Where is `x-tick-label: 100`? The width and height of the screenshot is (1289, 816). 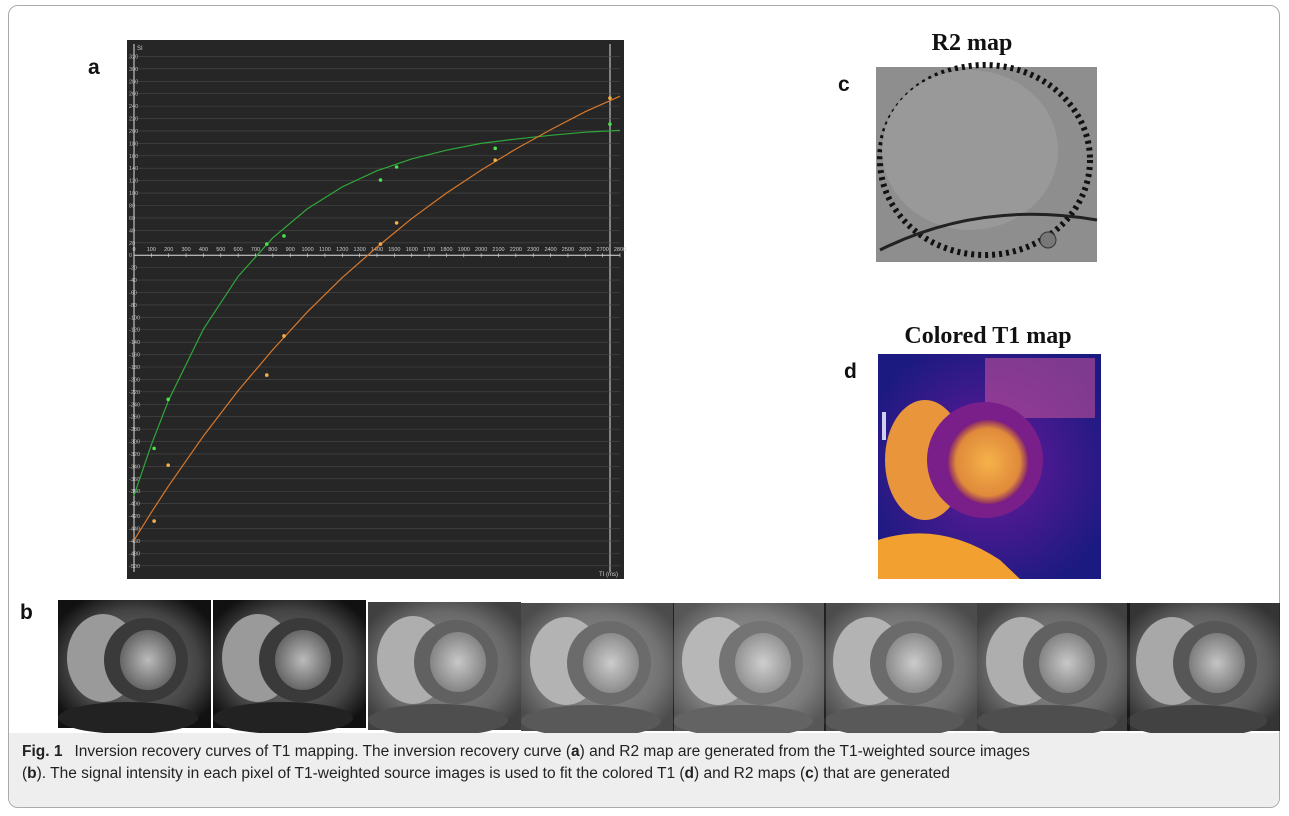 x-tick-label: 100 is located at coordinates (151, 250).